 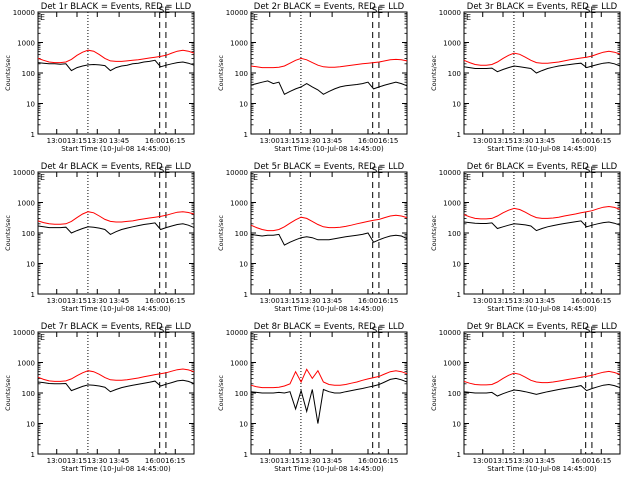 What do you see at coordinates (542, 327) in the screenshot?
I see `chart-title: Det 9r BLACK = Events, RED = LLD` at bounding box center [542, 327].